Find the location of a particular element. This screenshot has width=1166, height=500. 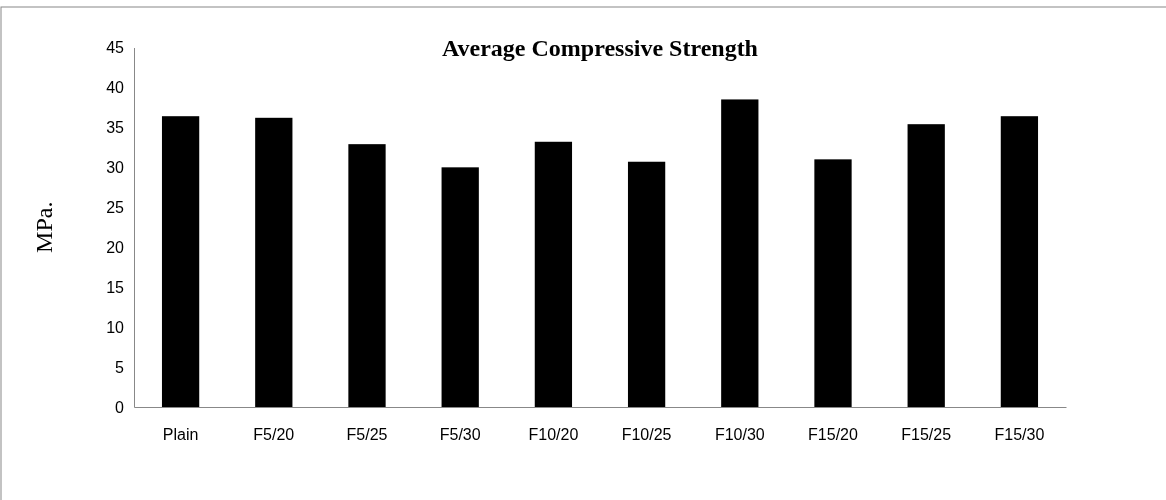

chart-title: Average Compressive Strength is located at coordinates (600, 48).